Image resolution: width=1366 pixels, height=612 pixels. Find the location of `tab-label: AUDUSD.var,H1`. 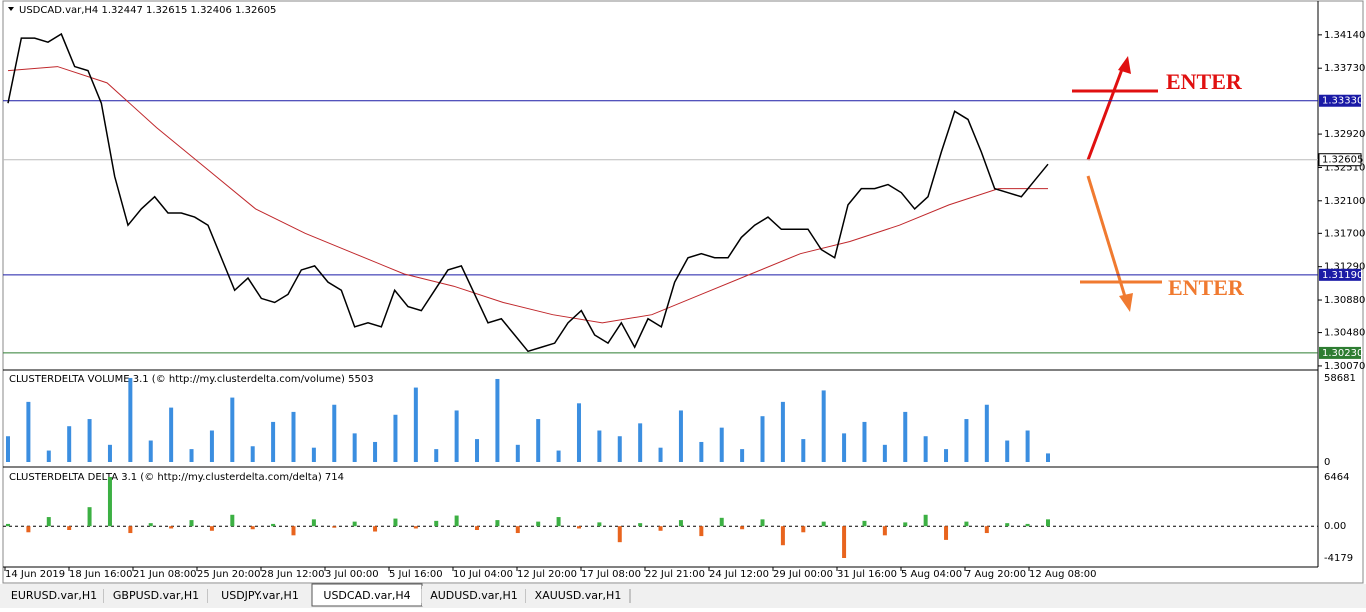

tab-label: AUDUSD.var,H1 is located at coordinates (474, 595).